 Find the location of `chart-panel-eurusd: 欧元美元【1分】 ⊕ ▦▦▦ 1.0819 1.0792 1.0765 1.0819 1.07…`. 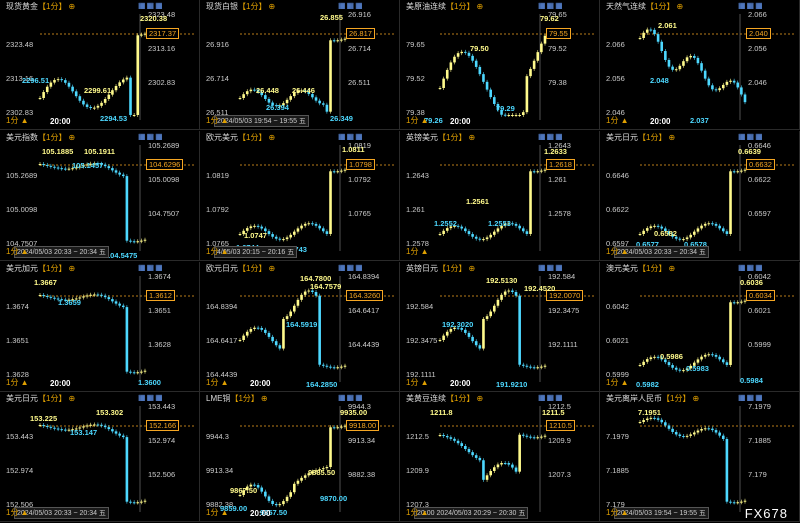

chart-panel-eurusd: 欧元美元【1分】 ⊕ ▦▦▦ 1.0819 1.0792 1.0765 1.0819 1.07… is located at coordinates (300, 195).